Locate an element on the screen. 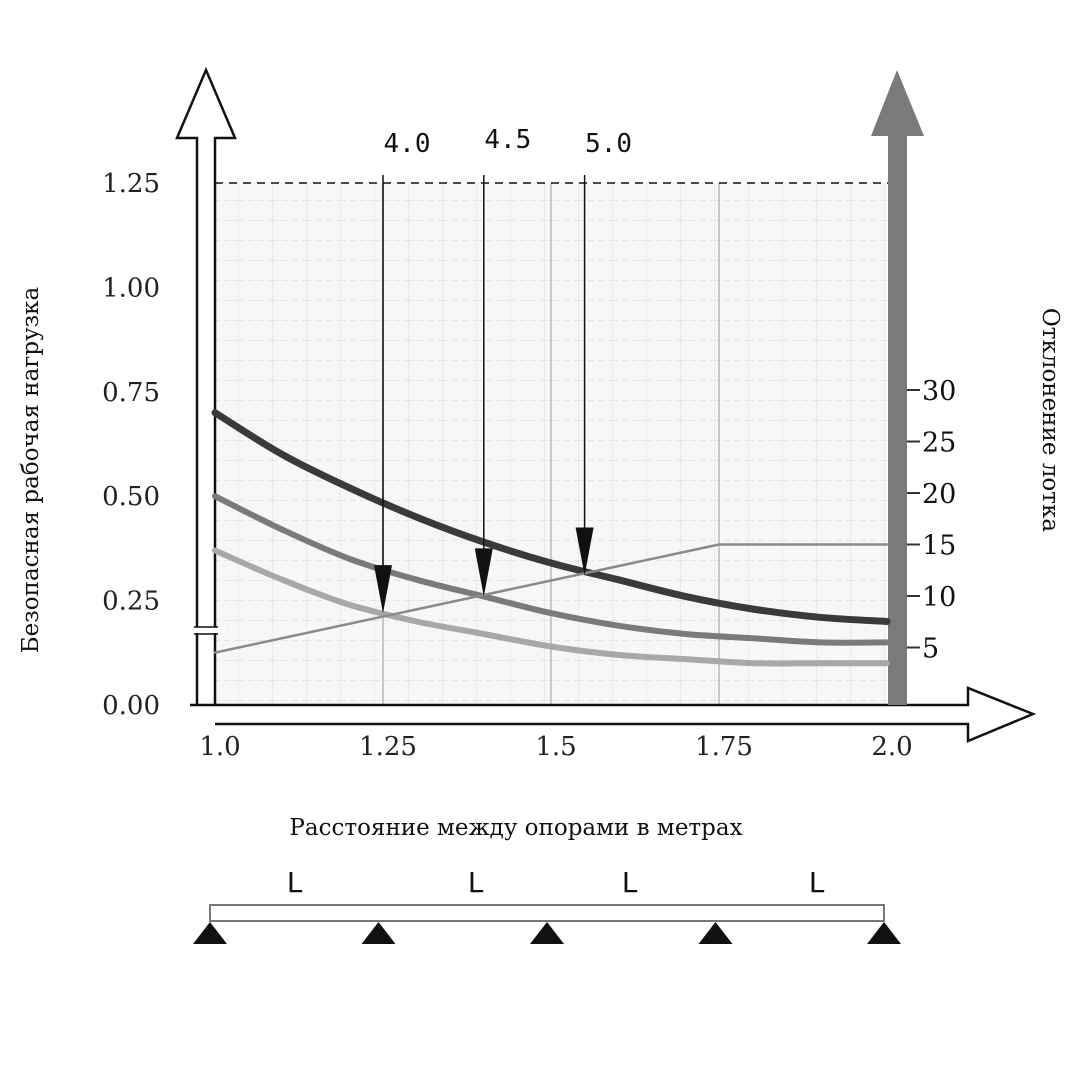 Image resolution: width=1069 pixels, height=1069 pixels. y-axis-title: Безопасная рабочая нагрузка is located at coordinates (31, 469).